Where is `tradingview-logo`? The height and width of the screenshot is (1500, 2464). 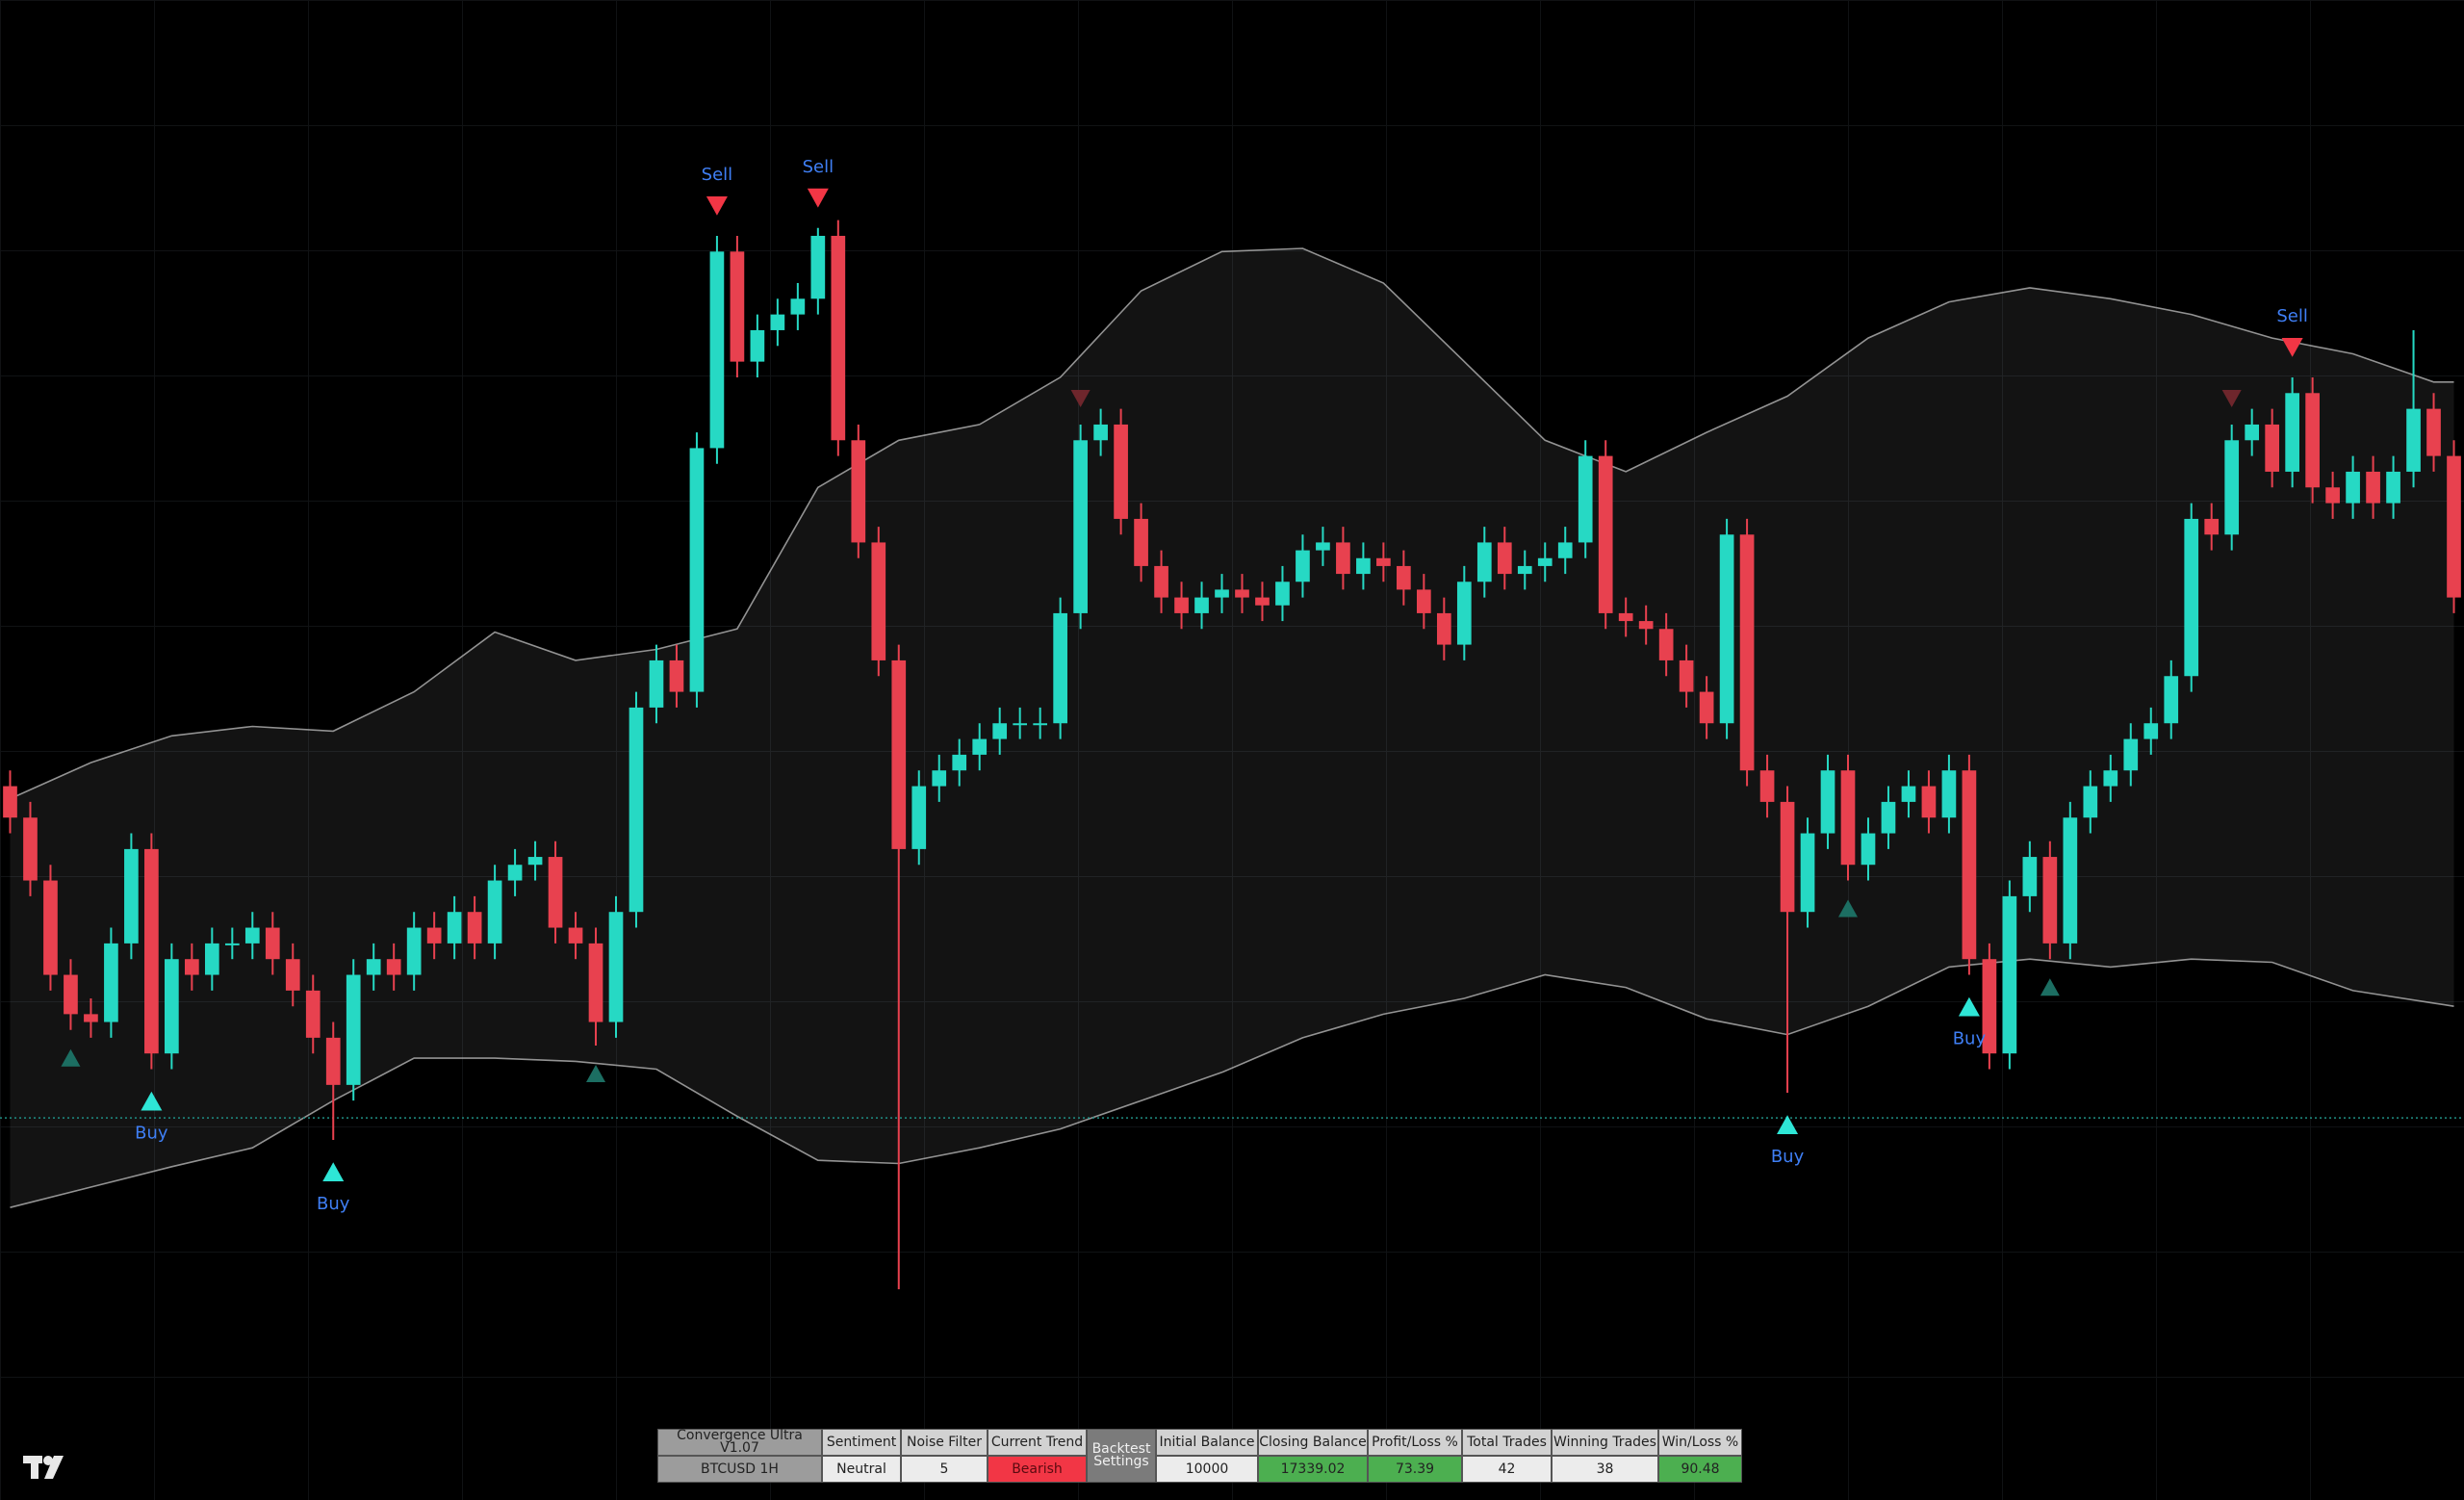
tradingview-logo is located at coordinates (43, 1467).